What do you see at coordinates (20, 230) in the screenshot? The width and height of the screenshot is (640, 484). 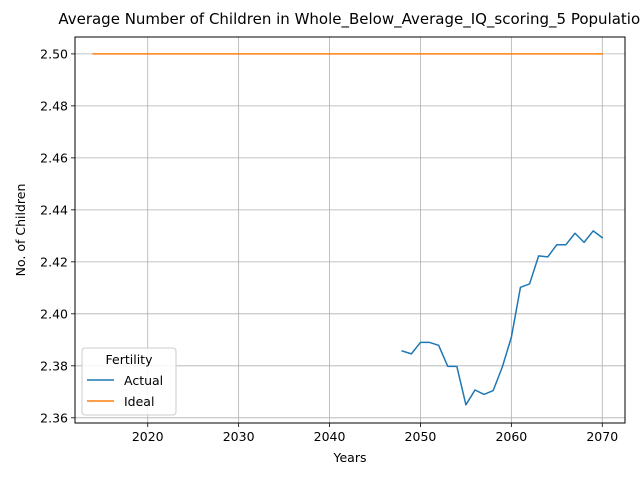 I see `y-axis-label: No. of Children` at bounding box center [20, 230].